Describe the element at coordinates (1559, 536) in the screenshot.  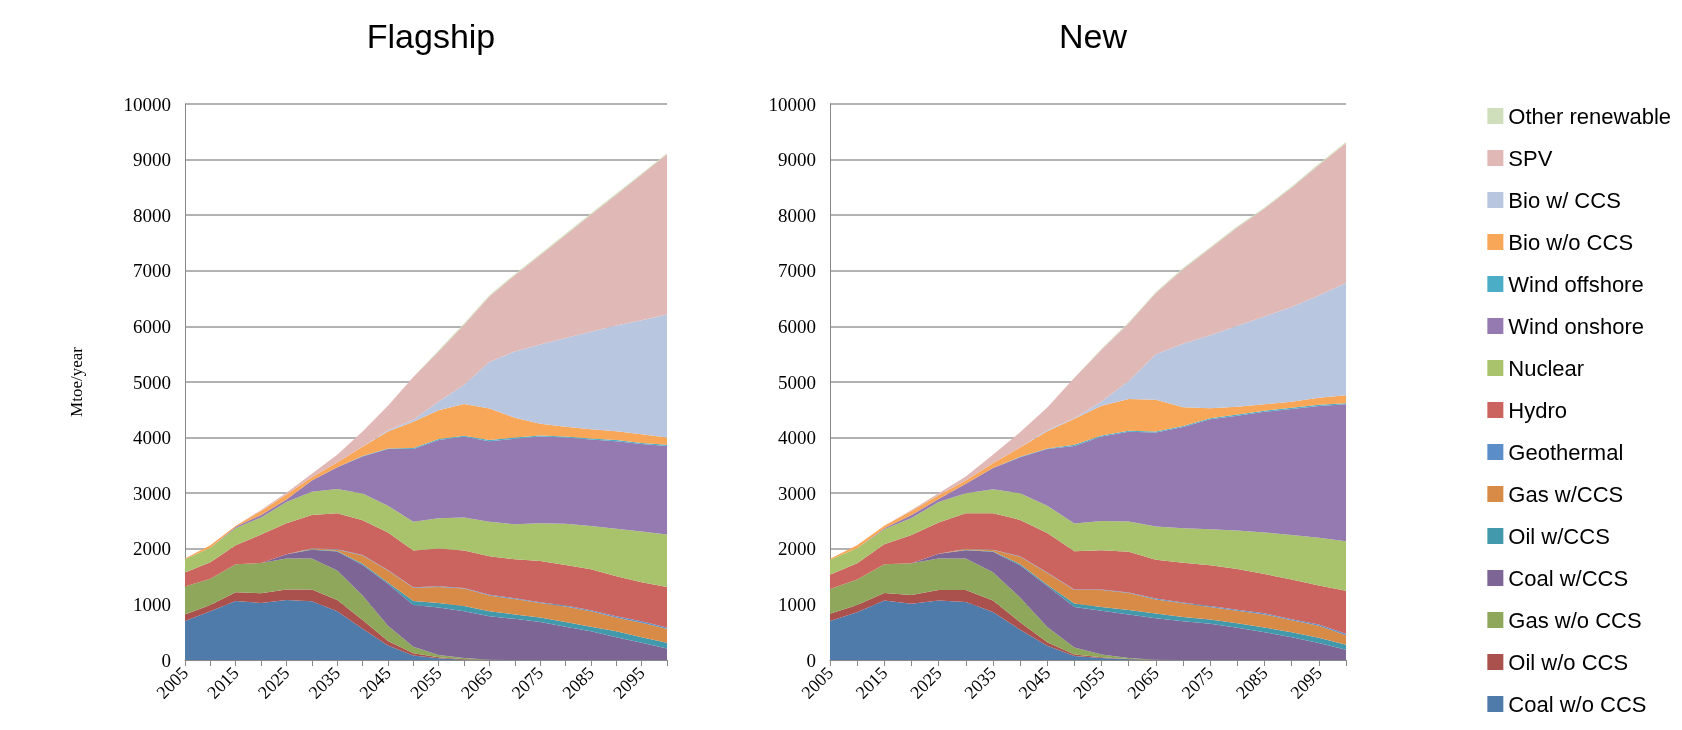
I see `legend-label: Oil w/CCS` at that location.